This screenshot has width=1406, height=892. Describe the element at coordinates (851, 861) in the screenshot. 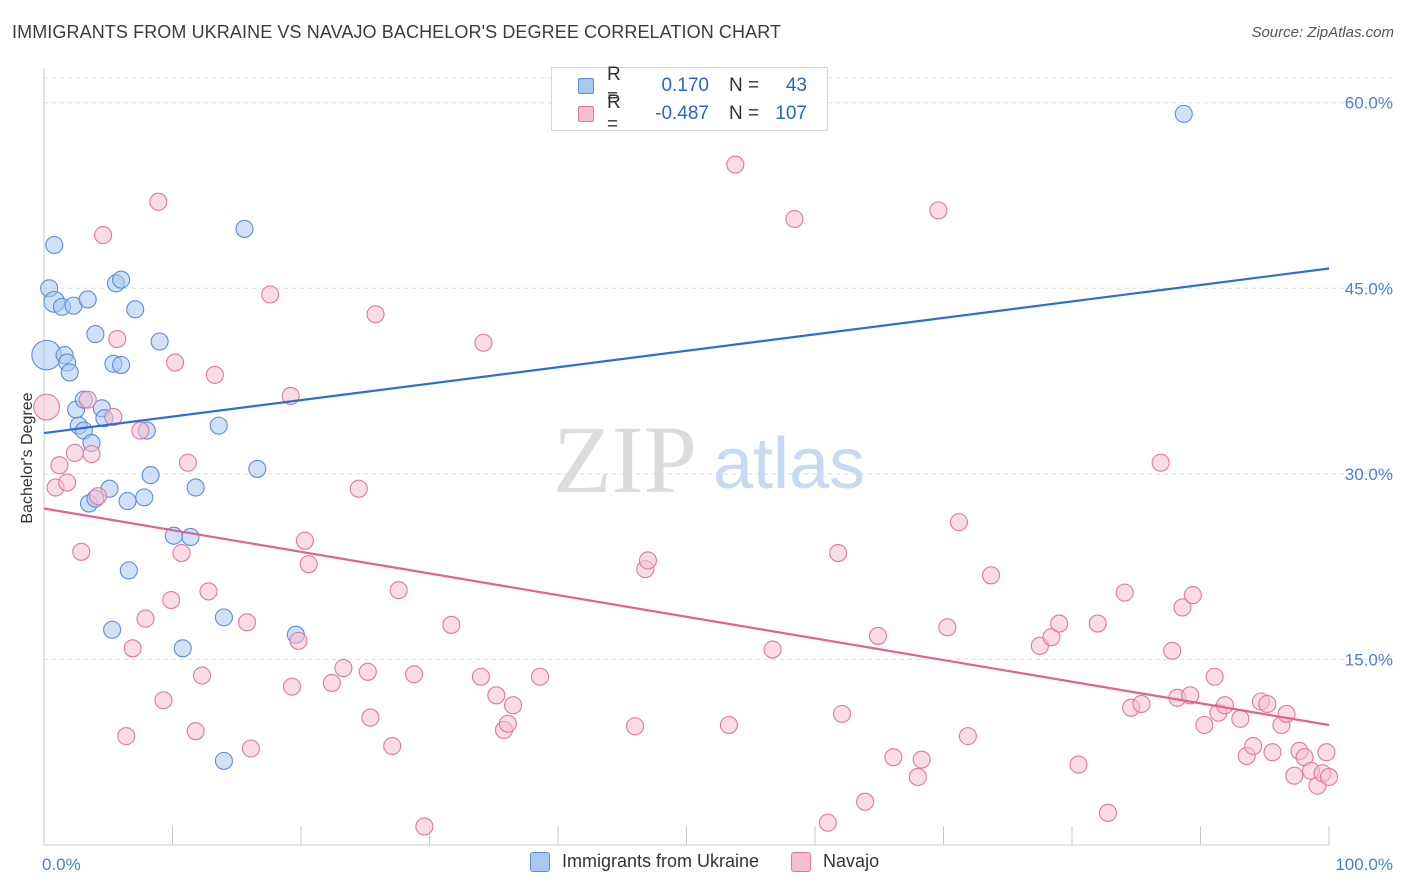

I see `legend-label: Navajo` at that location.